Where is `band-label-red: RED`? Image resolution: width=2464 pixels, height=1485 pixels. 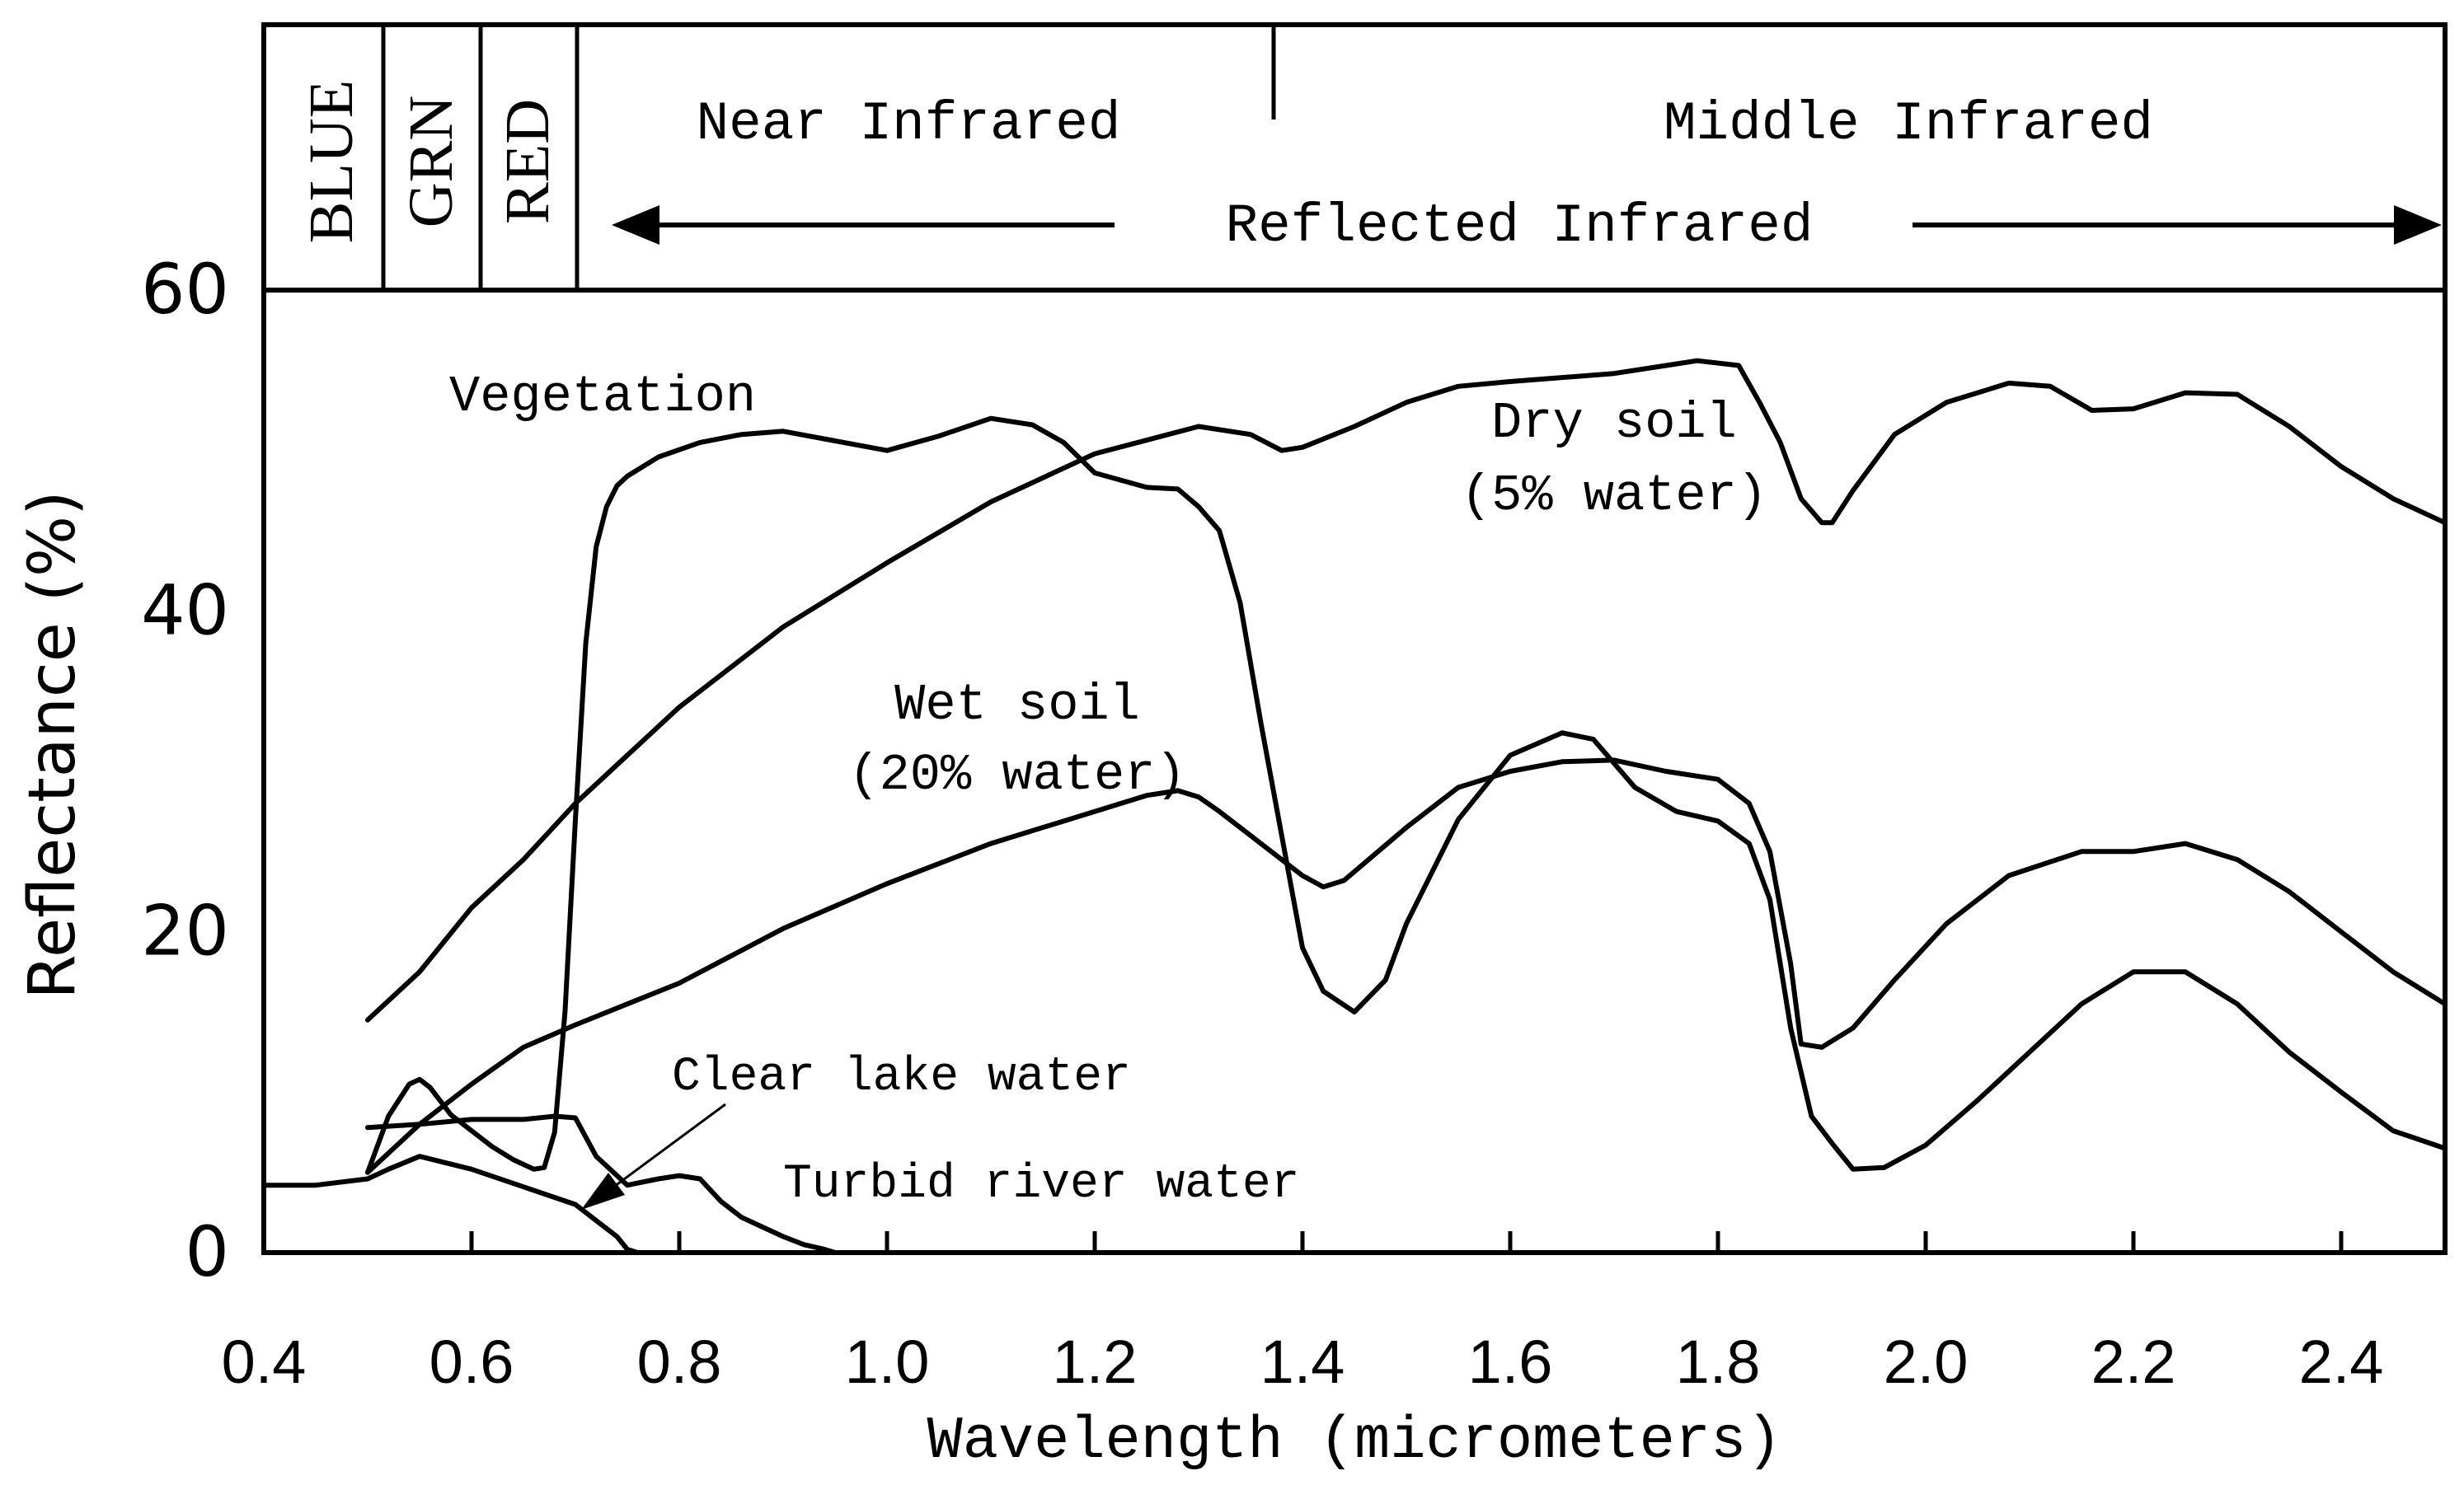
band-label-red: RED is located at coordinates (528, 161).